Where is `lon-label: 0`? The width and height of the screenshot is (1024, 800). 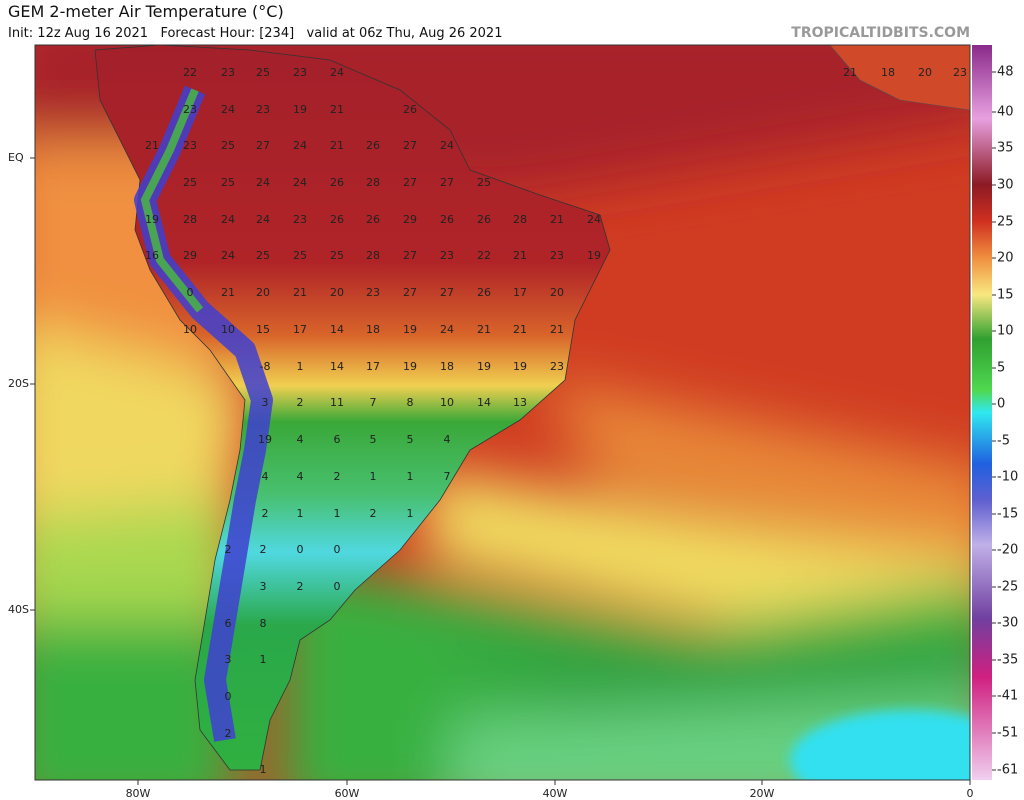
lon-label: 0 is located at coordinates (970, 793).